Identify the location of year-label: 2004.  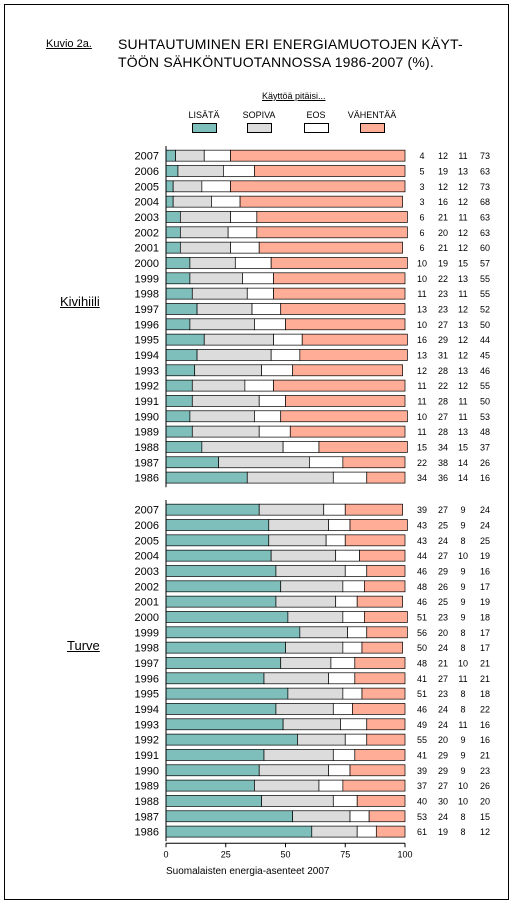
(147, 557).